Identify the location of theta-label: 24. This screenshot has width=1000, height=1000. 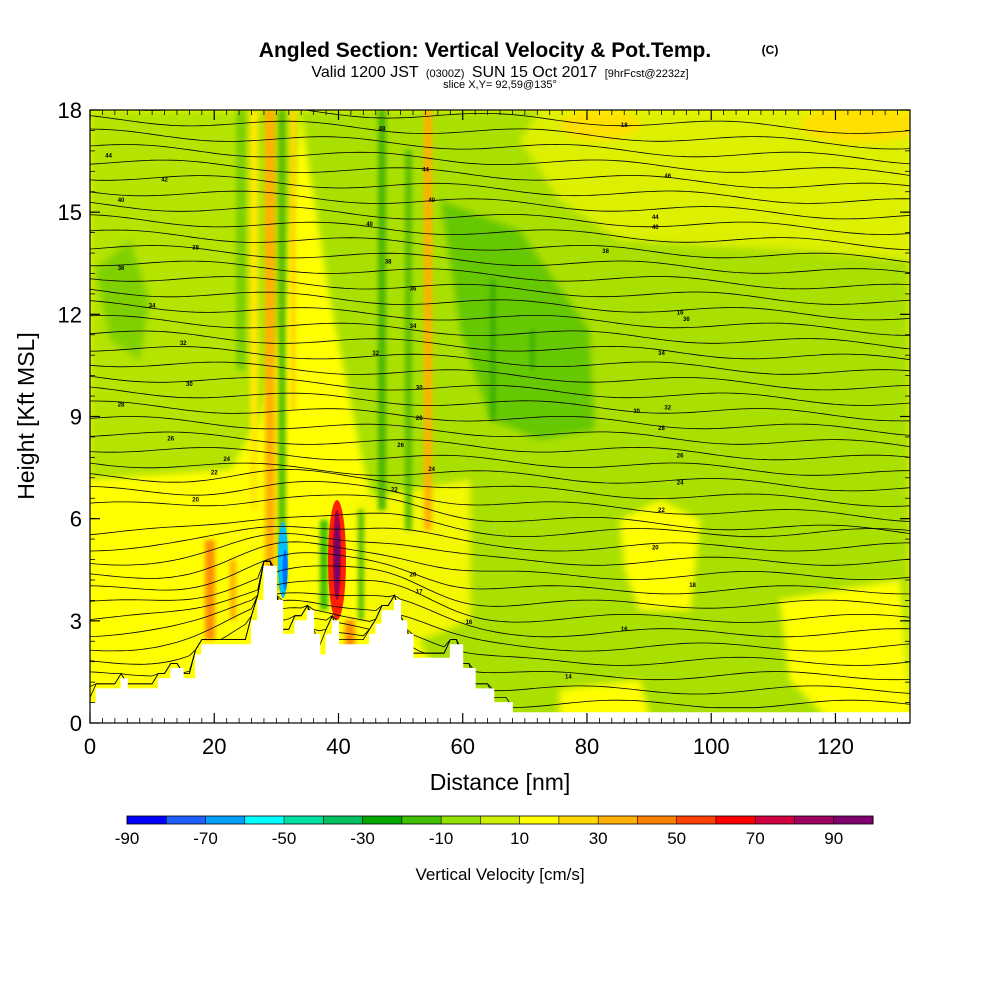
(226, 460).